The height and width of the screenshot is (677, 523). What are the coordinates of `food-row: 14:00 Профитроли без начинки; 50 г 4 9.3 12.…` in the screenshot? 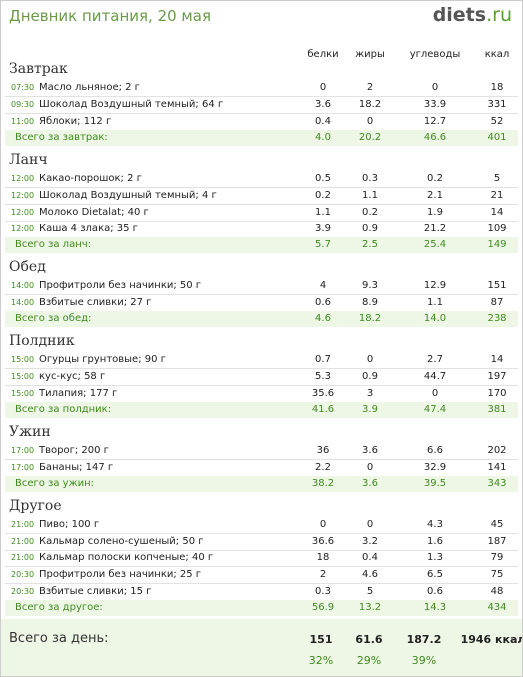 It's located at (261, 286).